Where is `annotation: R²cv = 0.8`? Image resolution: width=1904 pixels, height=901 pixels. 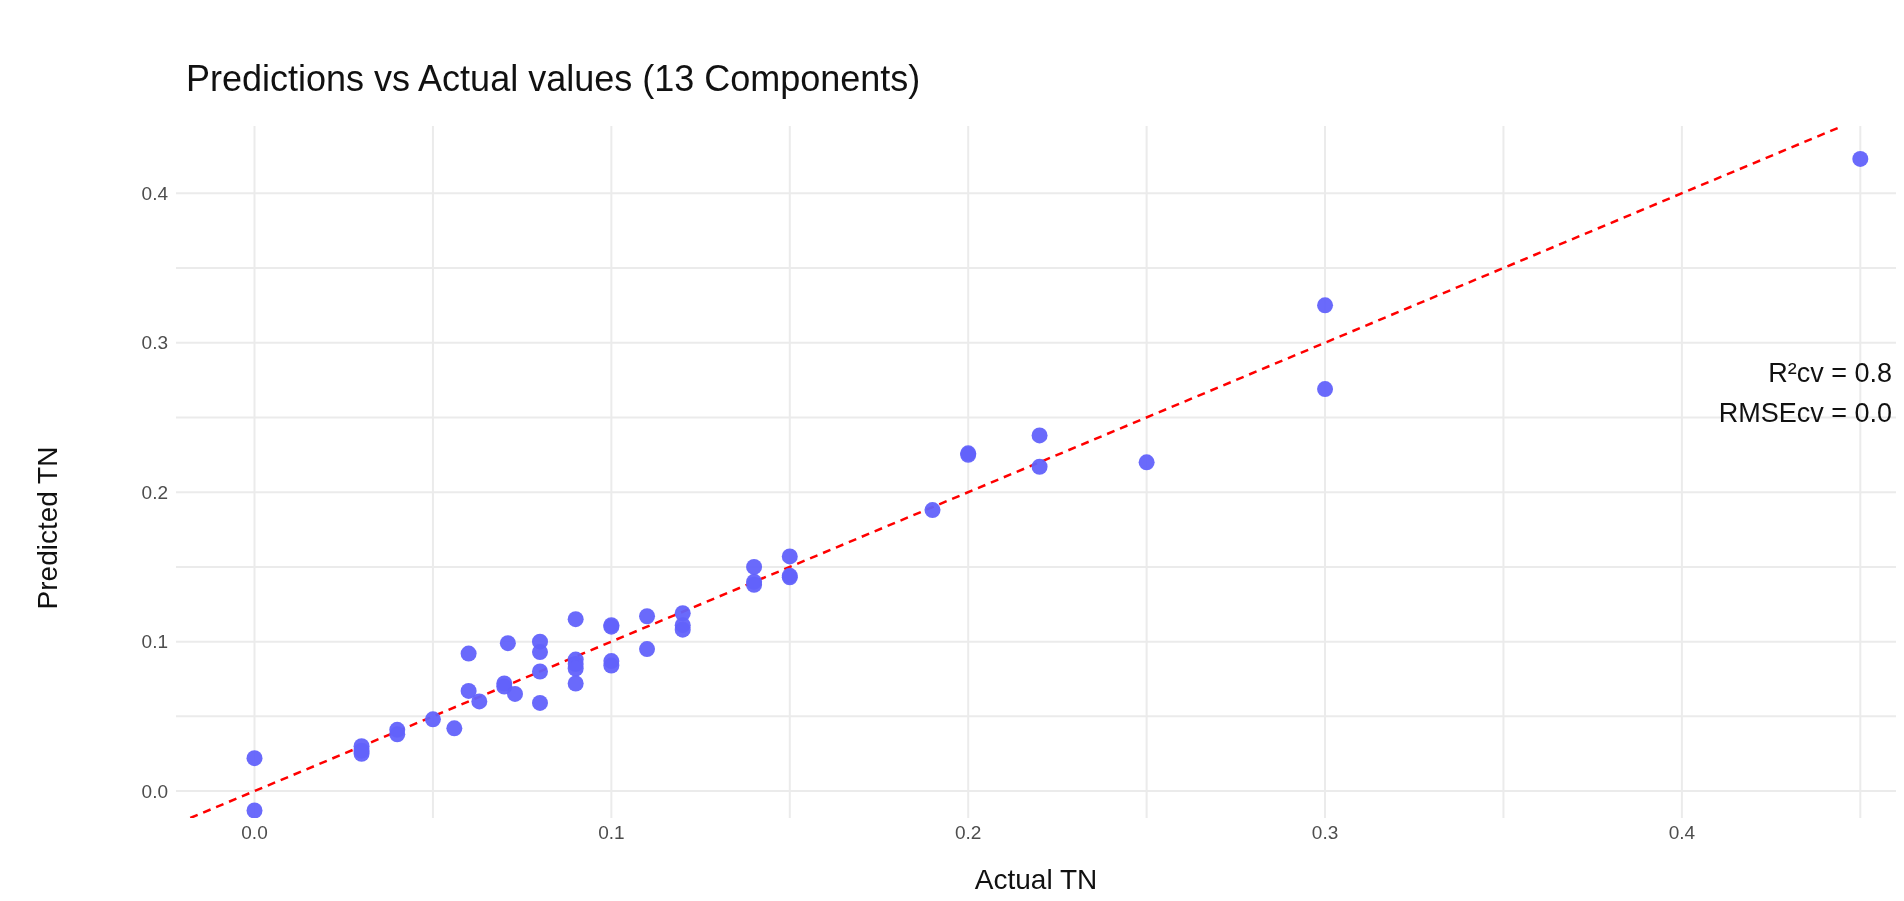 annotation: R²cv = 0.8 is located at coordinates (1830, 373).